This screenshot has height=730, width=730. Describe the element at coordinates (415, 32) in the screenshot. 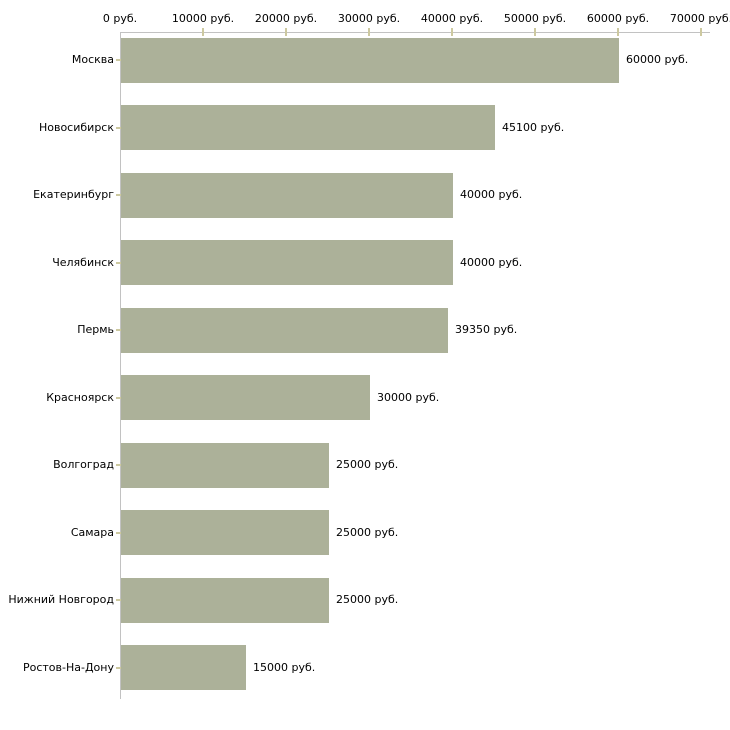

I see `x-axis-line` at that location.